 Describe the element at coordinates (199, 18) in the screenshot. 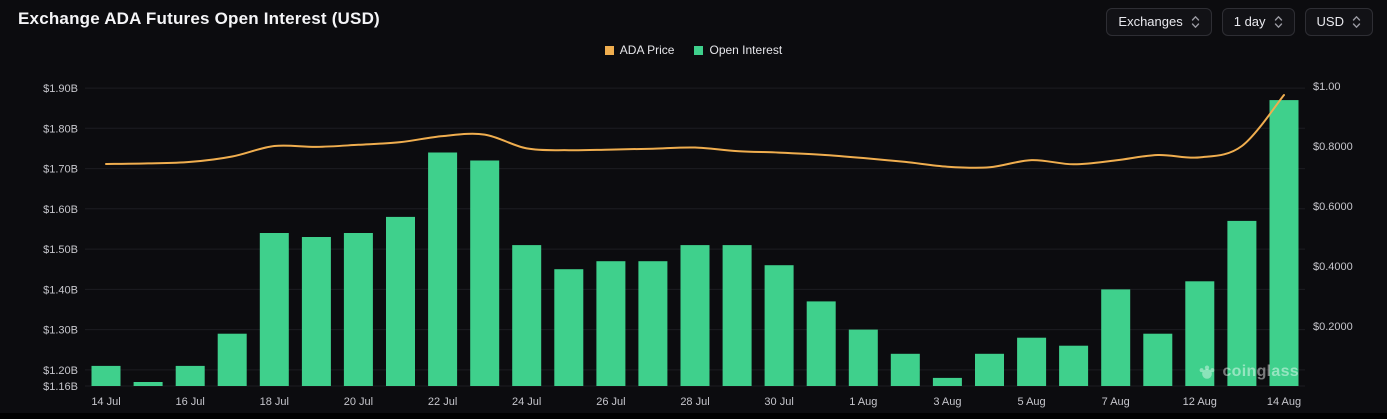

I see `page-title: Exchange ADA Futures Open Interest (USD)` at that location.